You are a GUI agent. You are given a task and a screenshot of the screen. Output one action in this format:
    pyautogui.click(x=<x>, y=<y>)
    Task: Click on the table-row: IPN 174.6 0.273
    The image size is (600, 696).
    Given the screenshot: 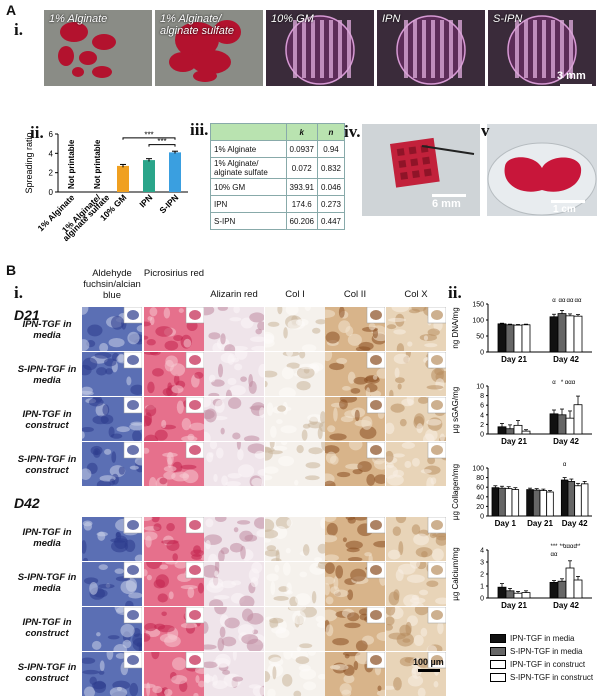 What is the action you would take?
    pyautogui.click(x=278, y=204)
    